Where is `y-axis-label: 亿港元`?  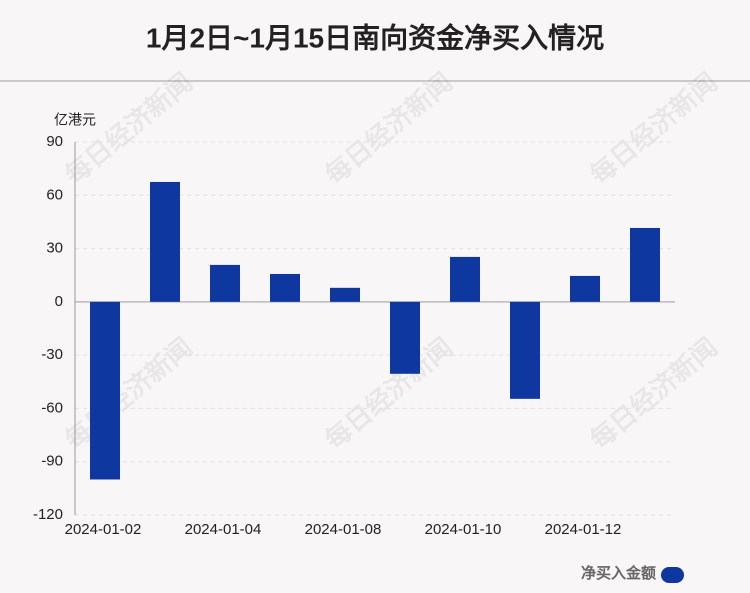
y-axis-label: 亿港元 is located at coordinates (75, 120).